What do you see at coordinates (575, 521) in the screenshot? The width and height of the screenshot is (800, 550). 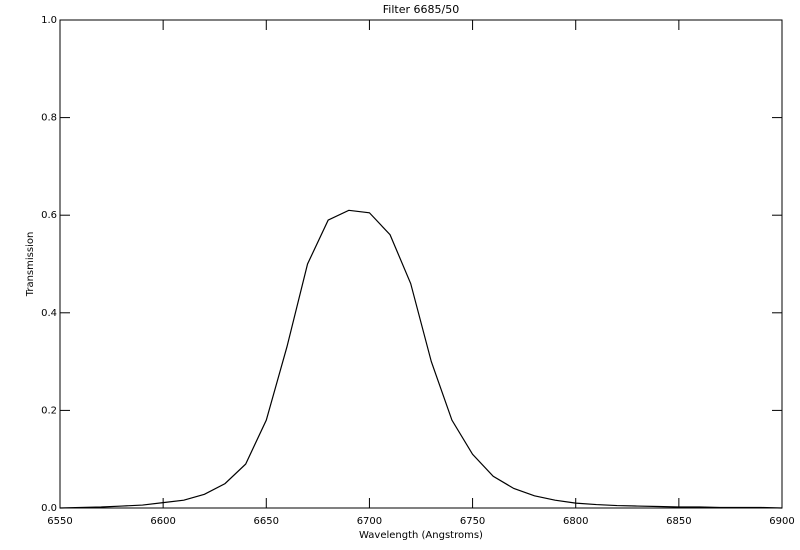 I see `x-tick-label: 6800` at bounding box center [575, 521].